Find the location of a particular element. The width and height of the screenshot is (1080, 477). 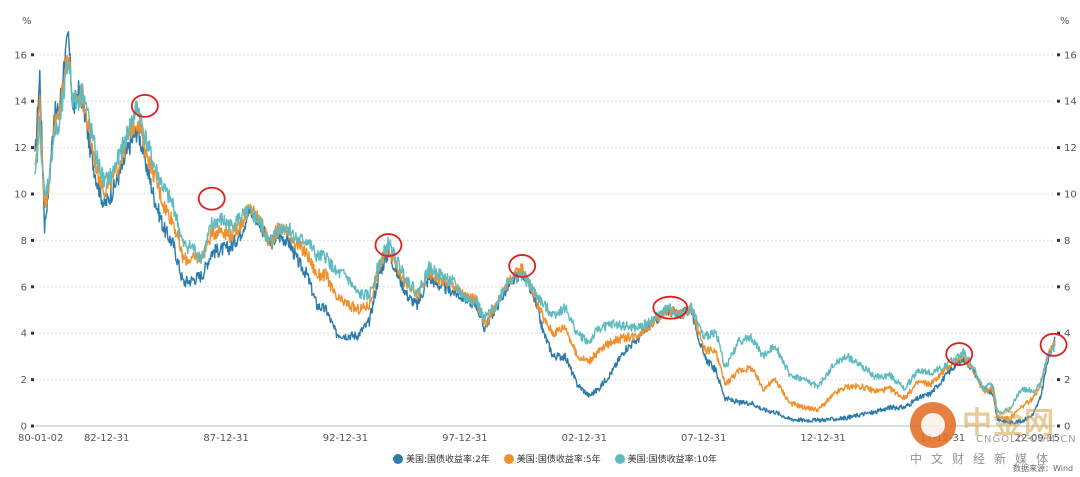

y-tick-label-right: 16 is located at coordinates (1070, 55).